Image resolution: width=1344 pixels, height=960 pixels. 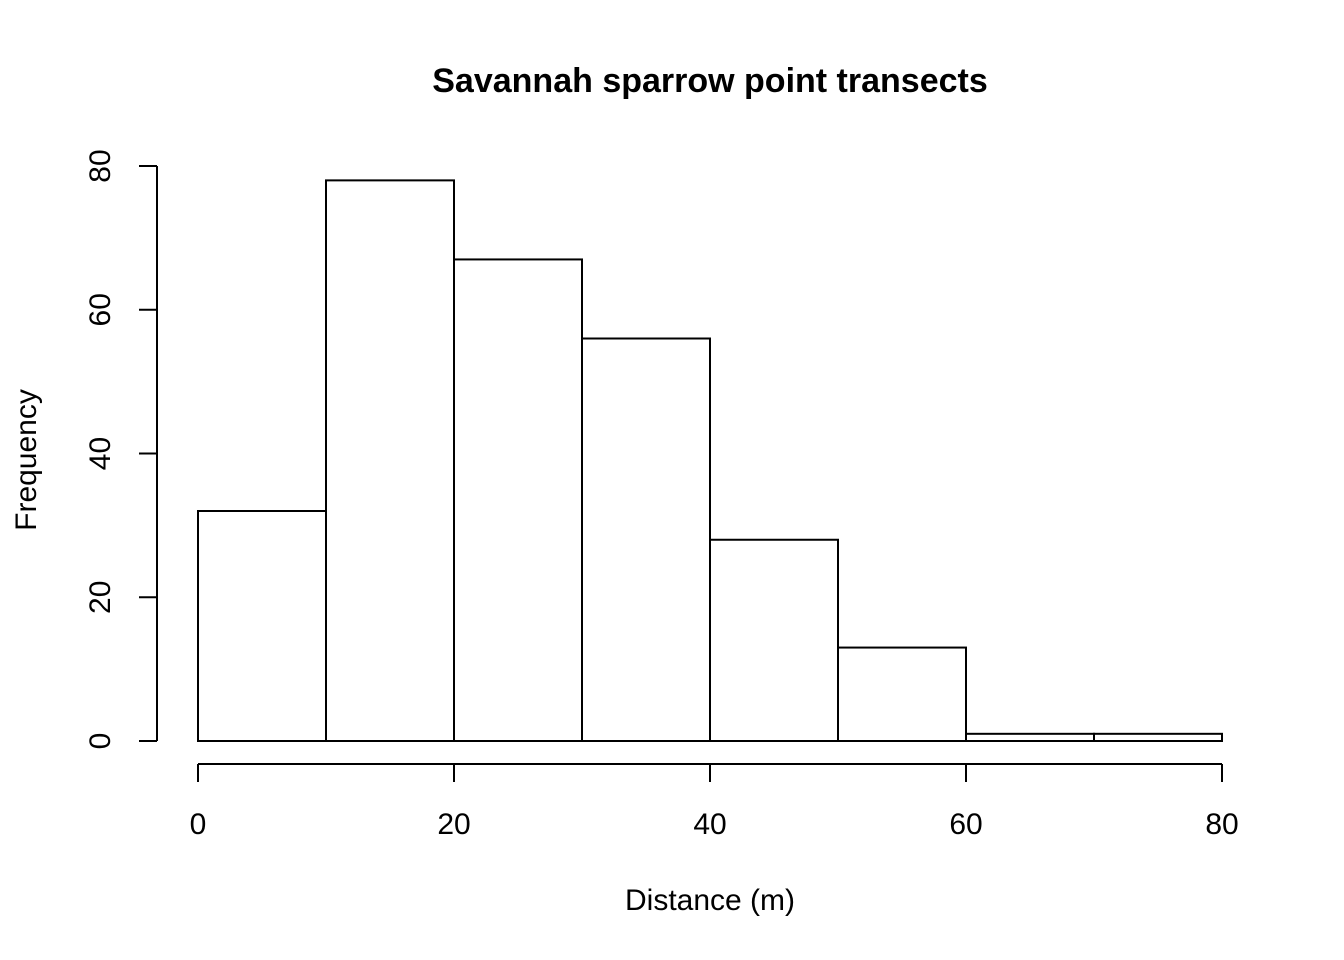 I want to click on chart-title: Savannah sparrow point transects, so click(x=710, y=81).